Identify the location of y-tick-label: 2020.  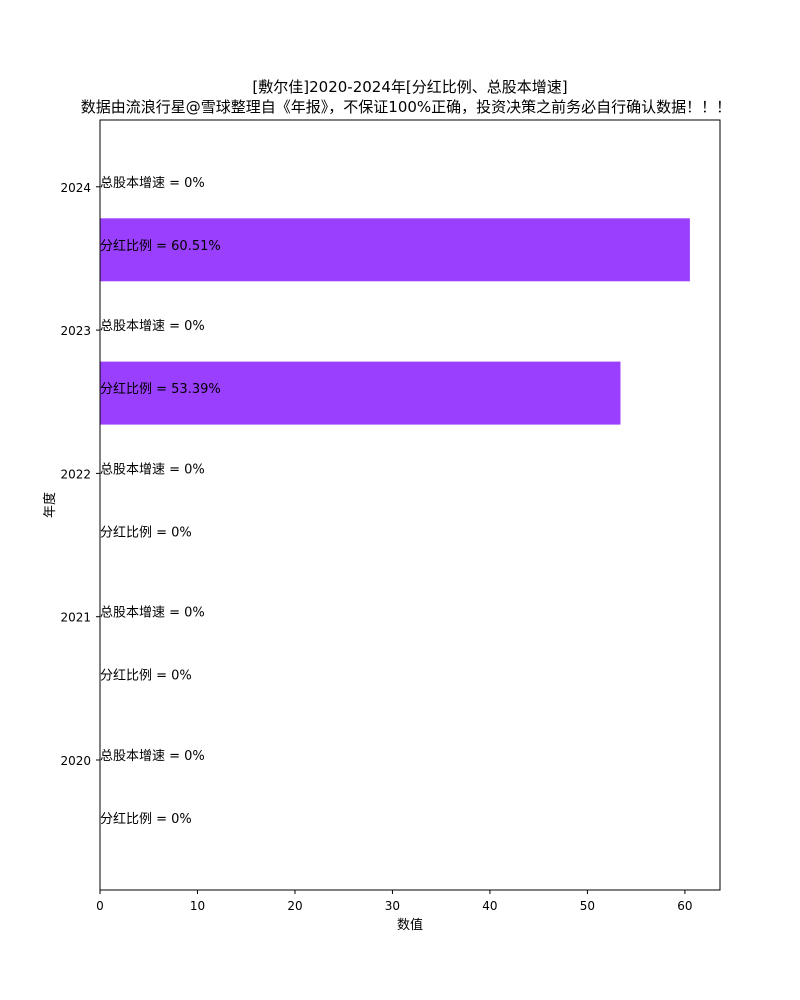
(75, 761).